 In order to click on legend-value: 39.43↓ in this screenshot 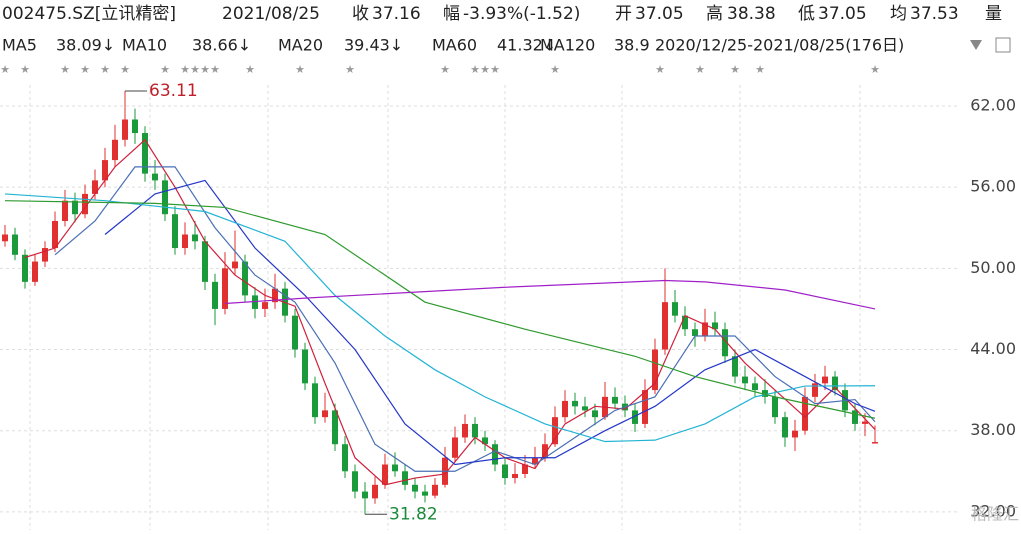, I will do `click(373, 45)`.